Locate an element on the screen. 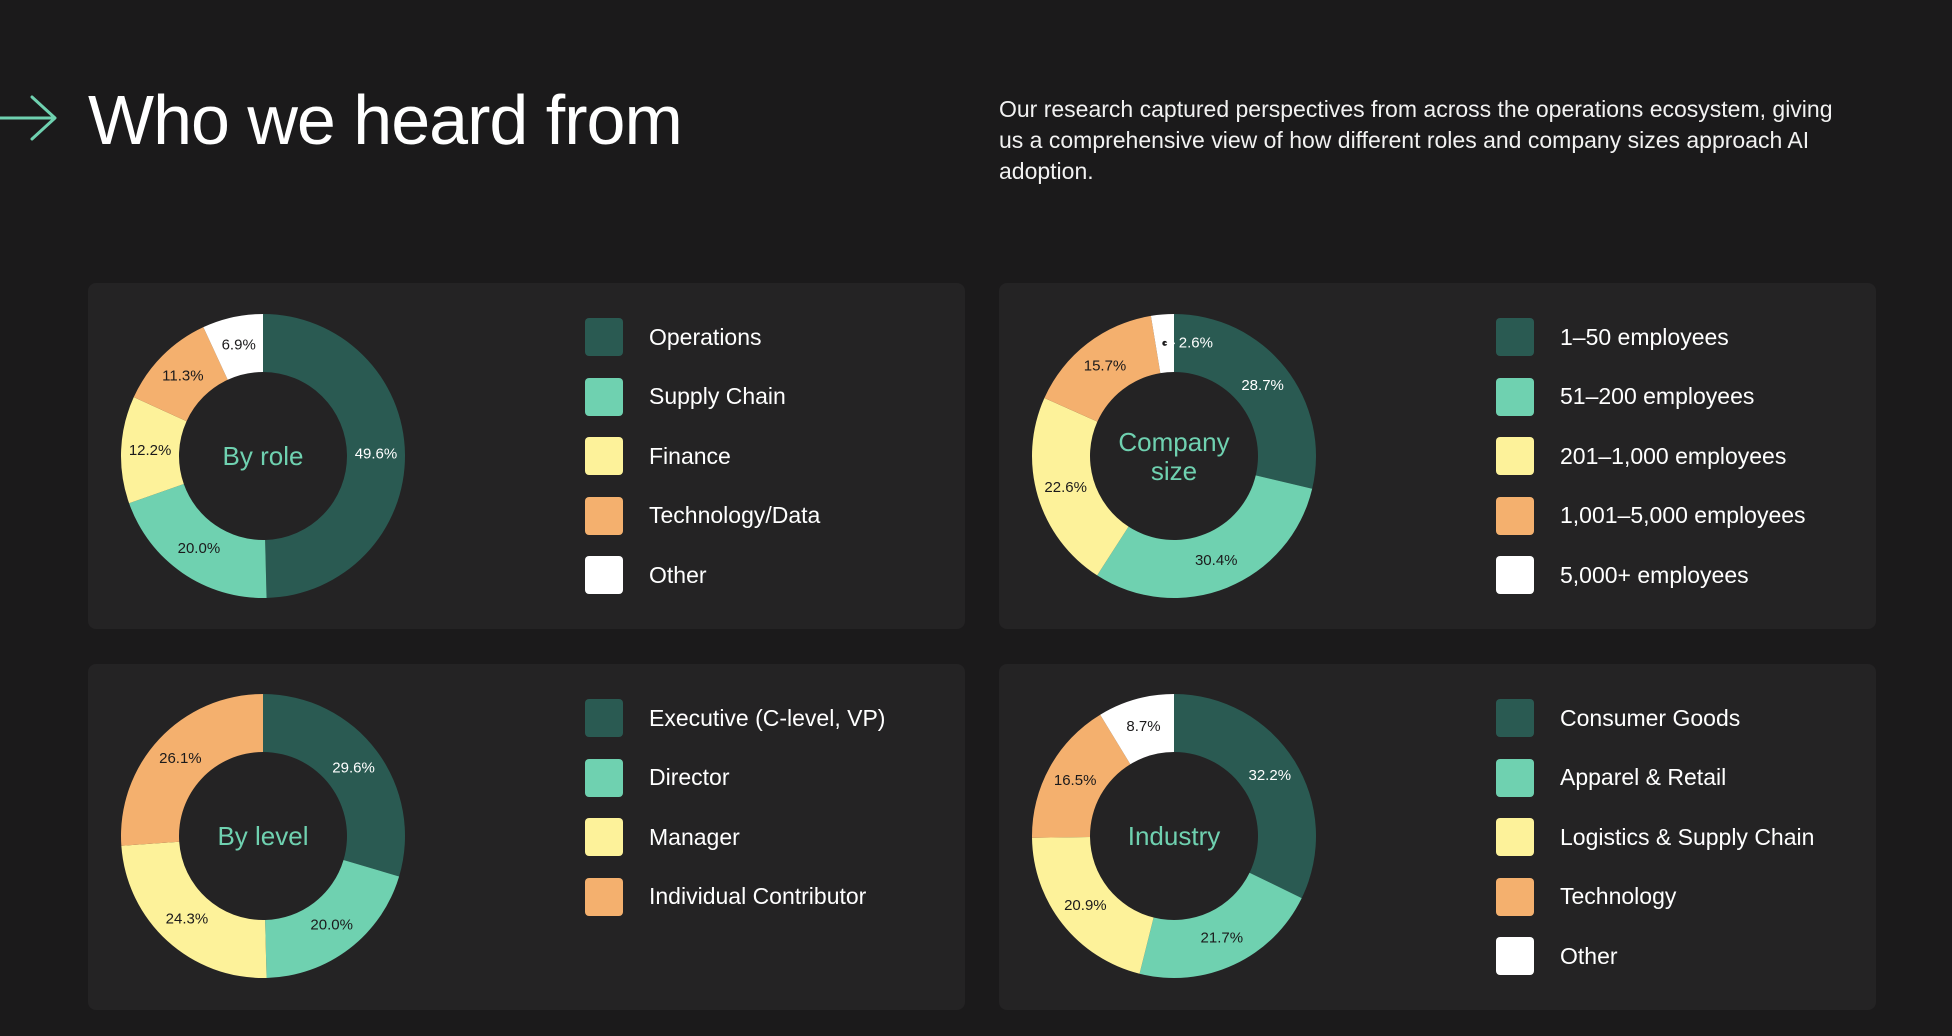 This screenshot has width=1952, height=1036. legend-label: 1,001–5,000 employees is located at coordinates (1683, 515).